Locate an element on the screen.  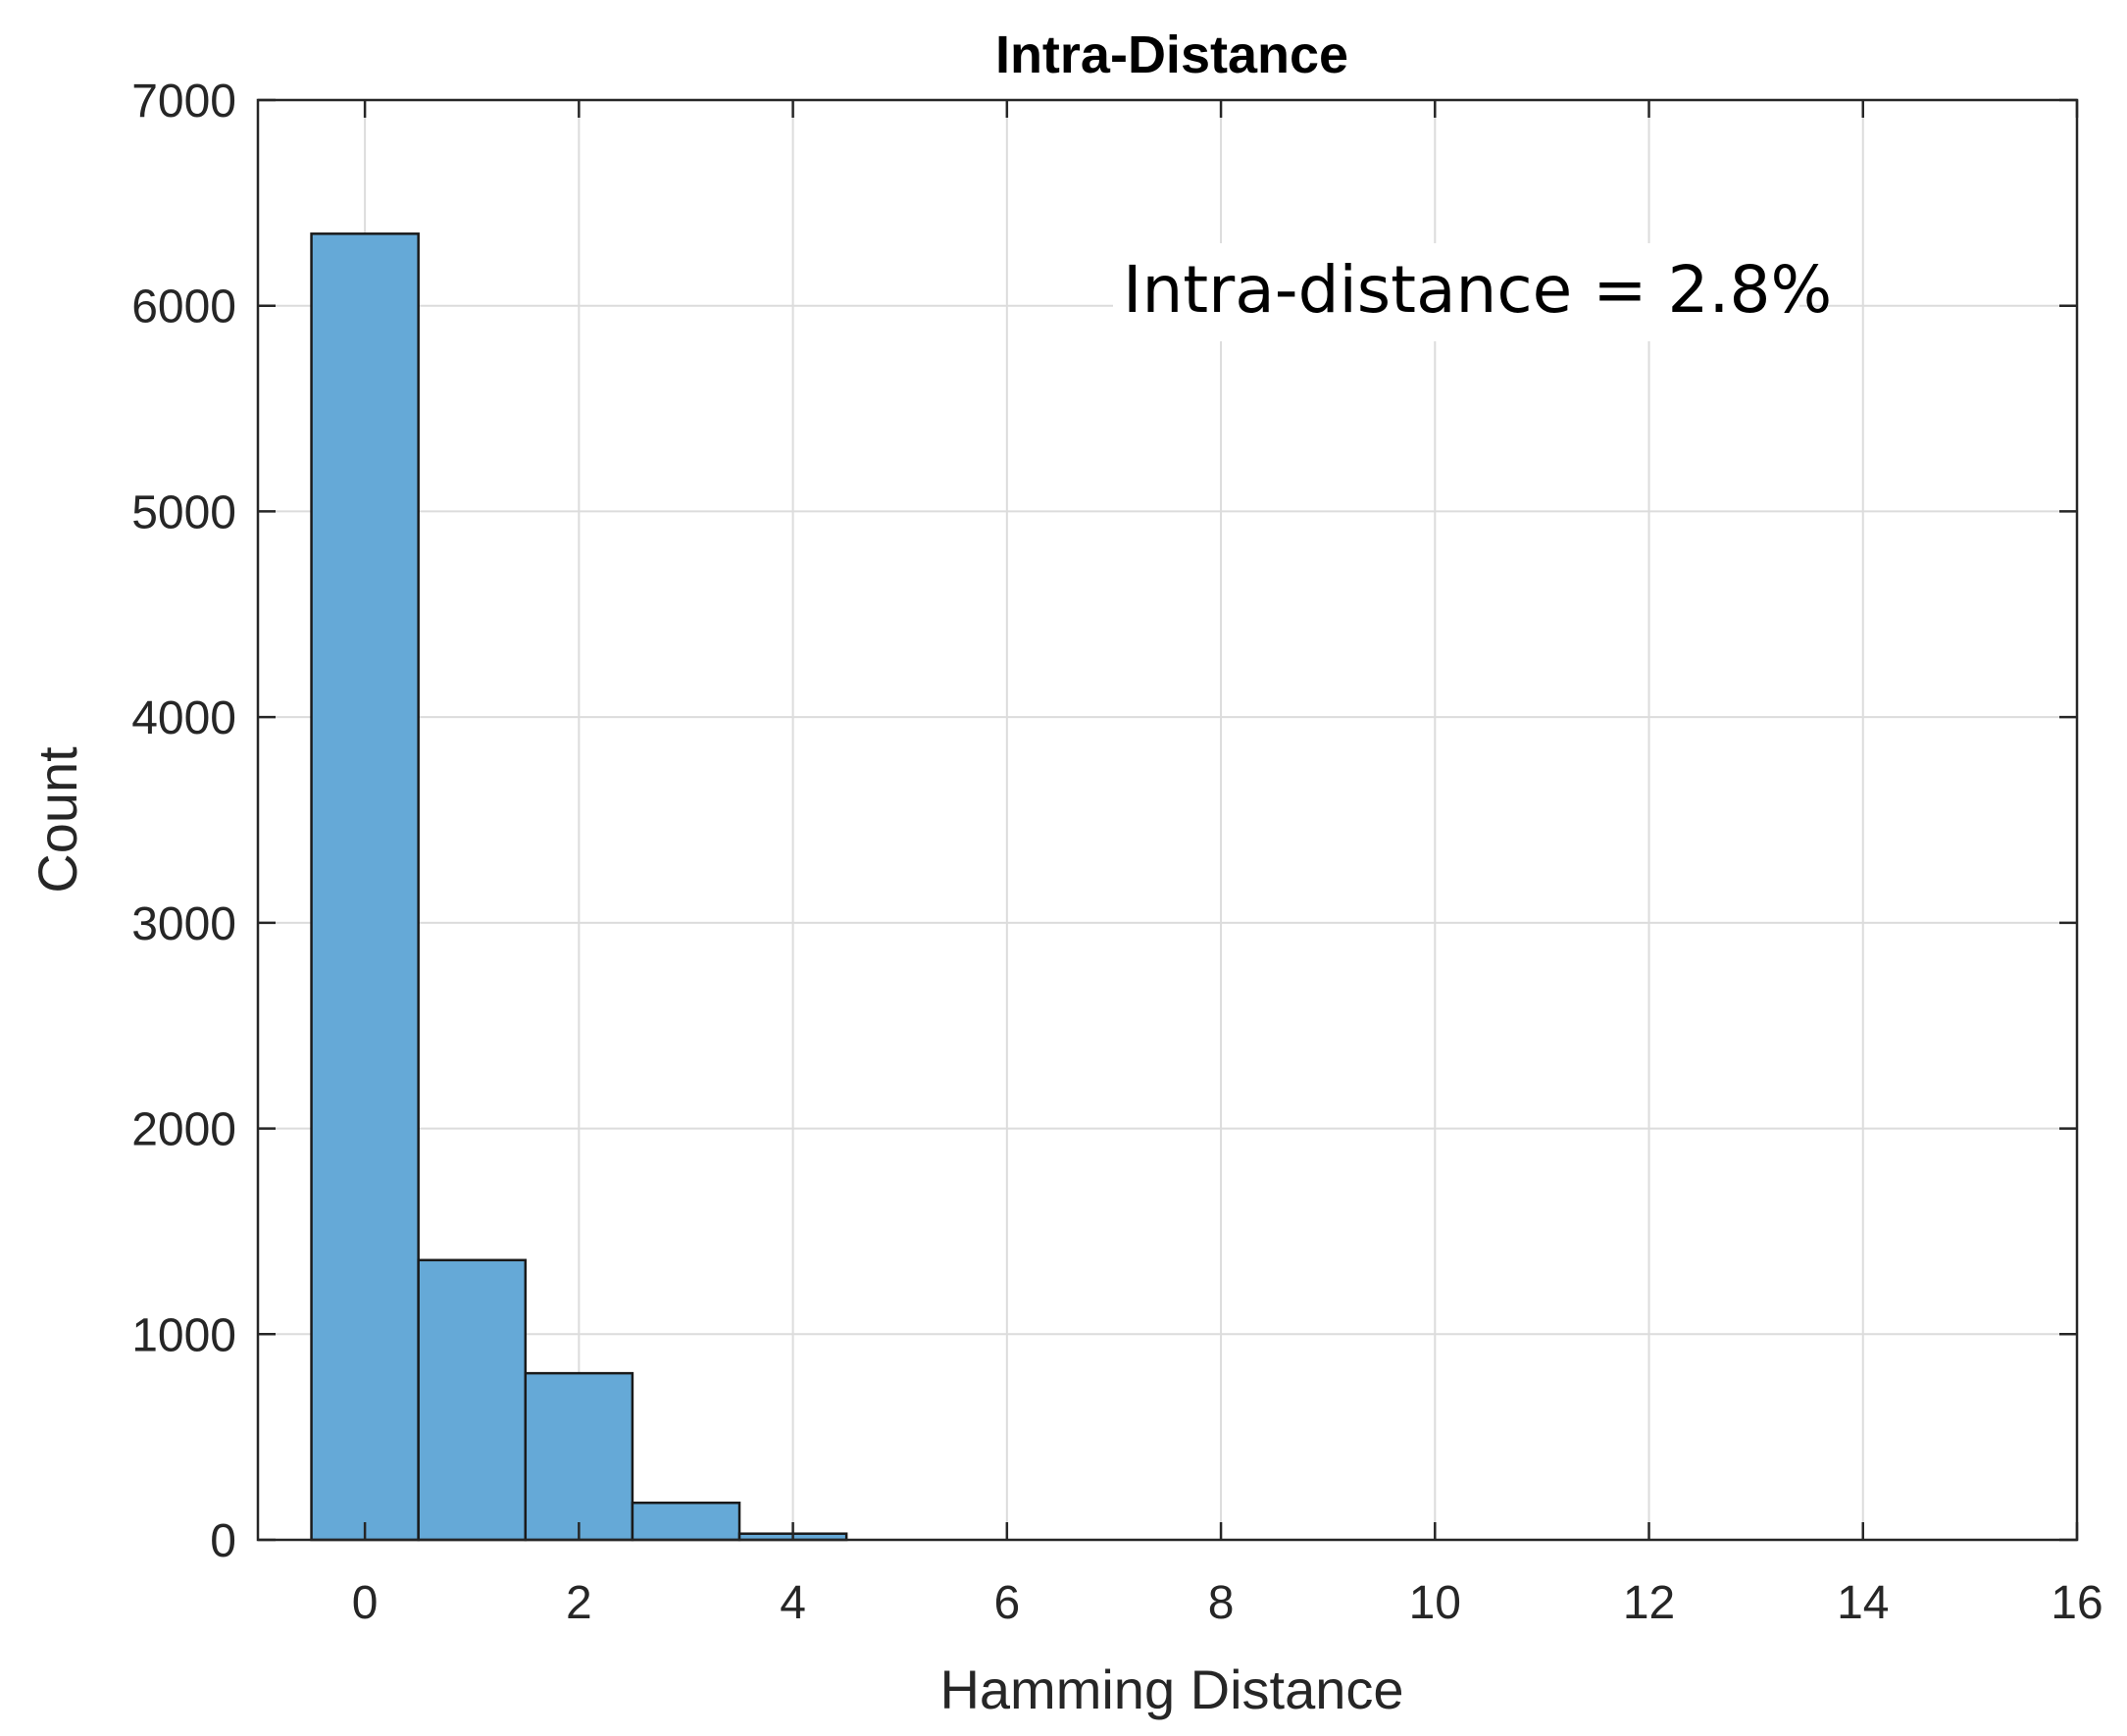
chart-title: Intra-Distance is located at coordinates (1171, 55).